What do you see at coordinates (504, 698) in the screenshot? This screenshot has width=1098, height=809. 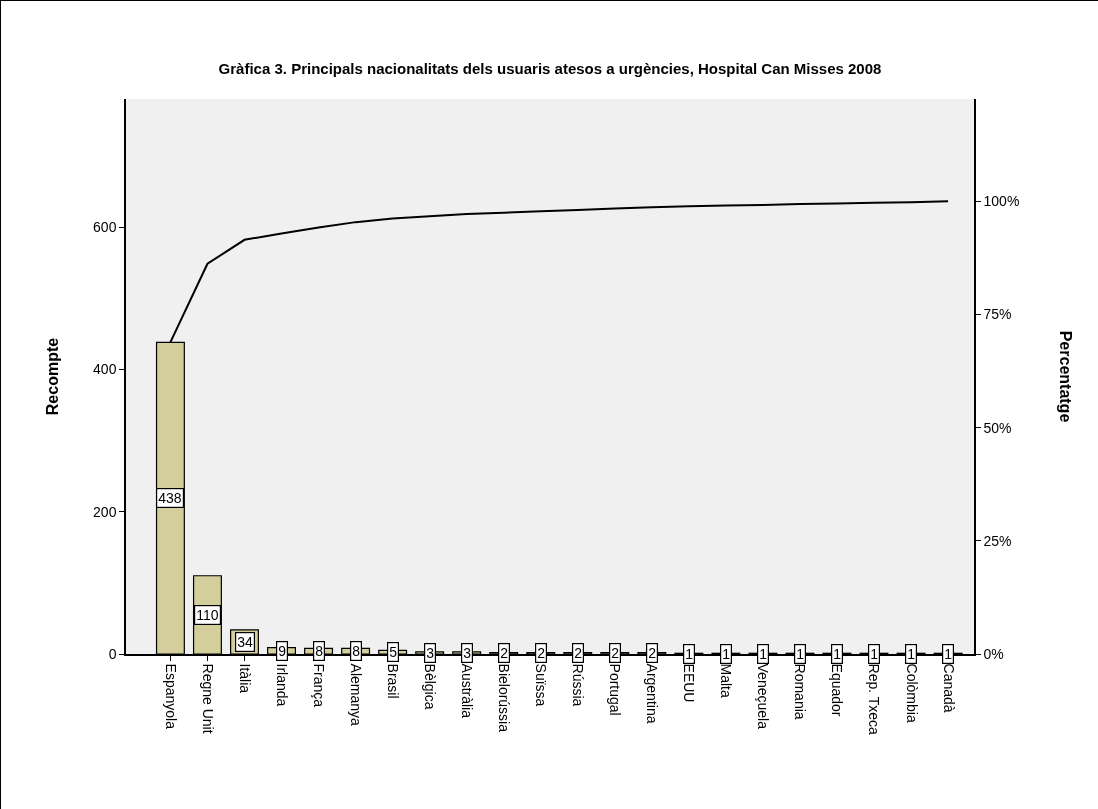 I see `x-tick-label: Bielorússia` at bounding box center [504, 698].